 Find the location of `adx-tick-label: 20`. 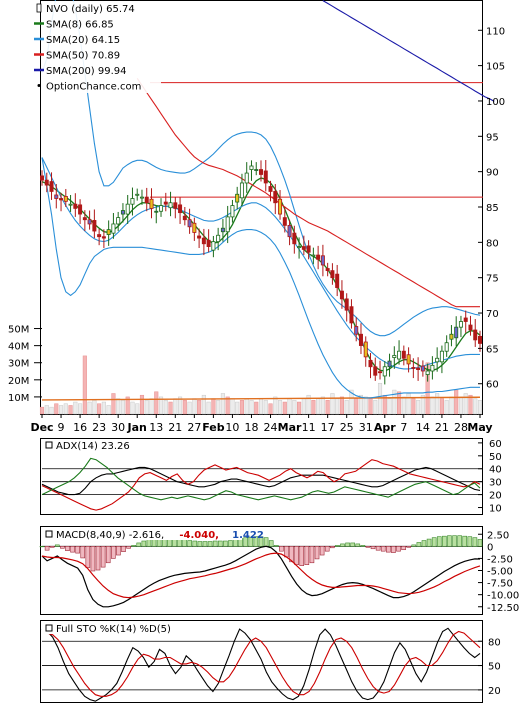

adx-tick-label: 20 is located at coordinates (495, 496).